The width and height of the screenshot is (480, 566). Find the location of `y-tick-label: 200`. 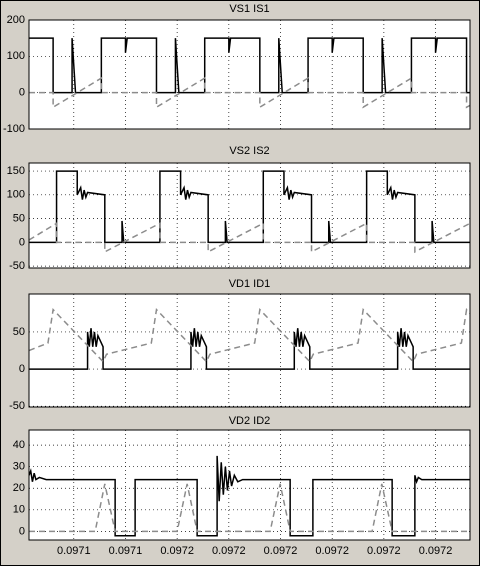

y-tick-label: 200 is located at coordinates (16, 20).